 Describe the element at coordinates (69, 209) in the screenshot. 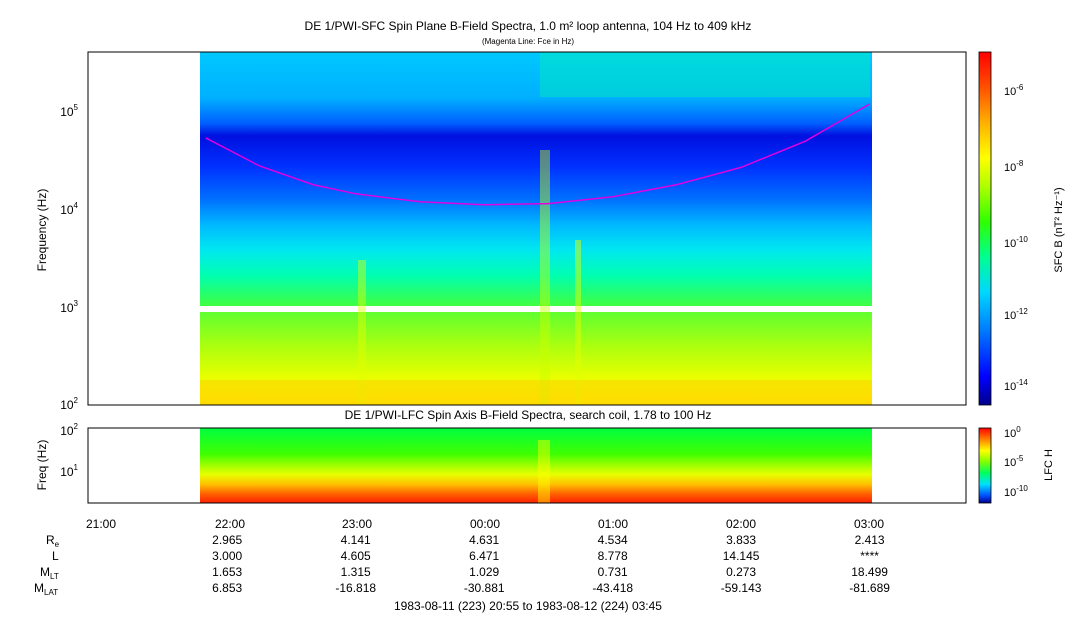

I see `top-y-tick-label: 10⁴` at that location.